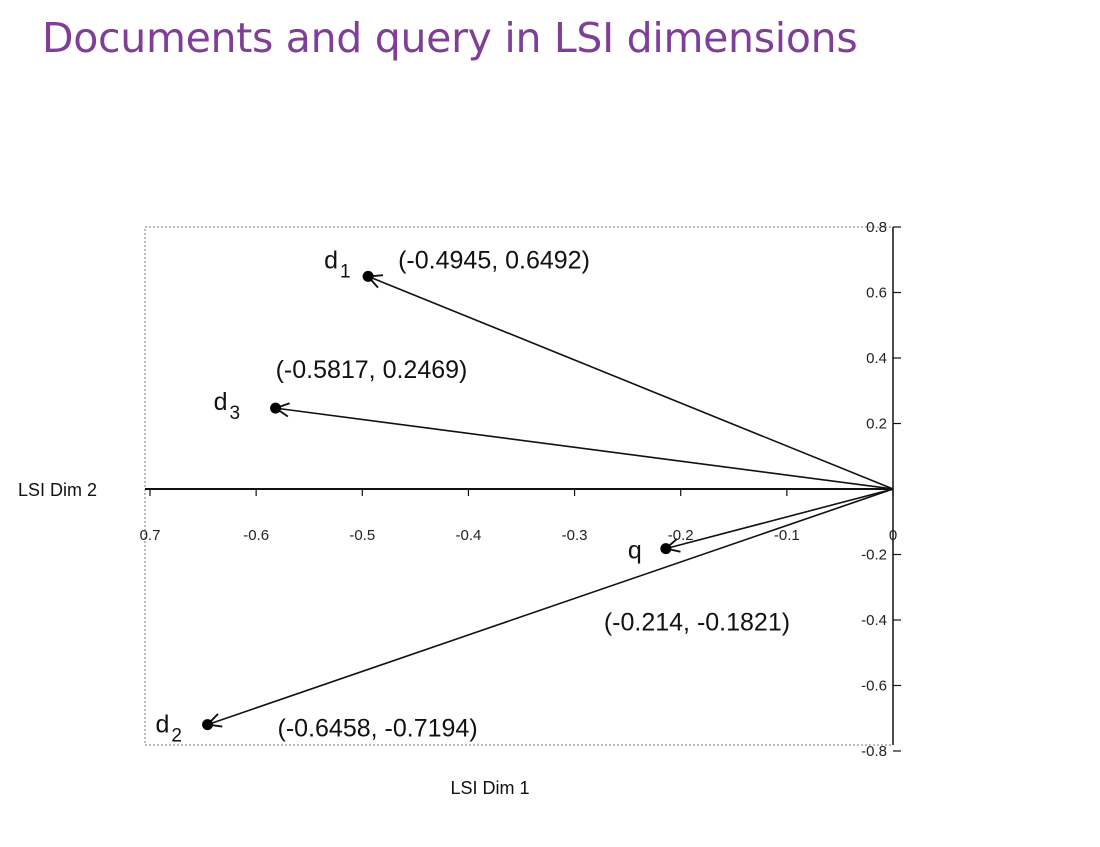 This screenshot has width=1100, height=847. What do you see at coordinates (876, 227) in the screenshot?
I see `y-tick-label: 0.8` at bounding box center [876, 227].